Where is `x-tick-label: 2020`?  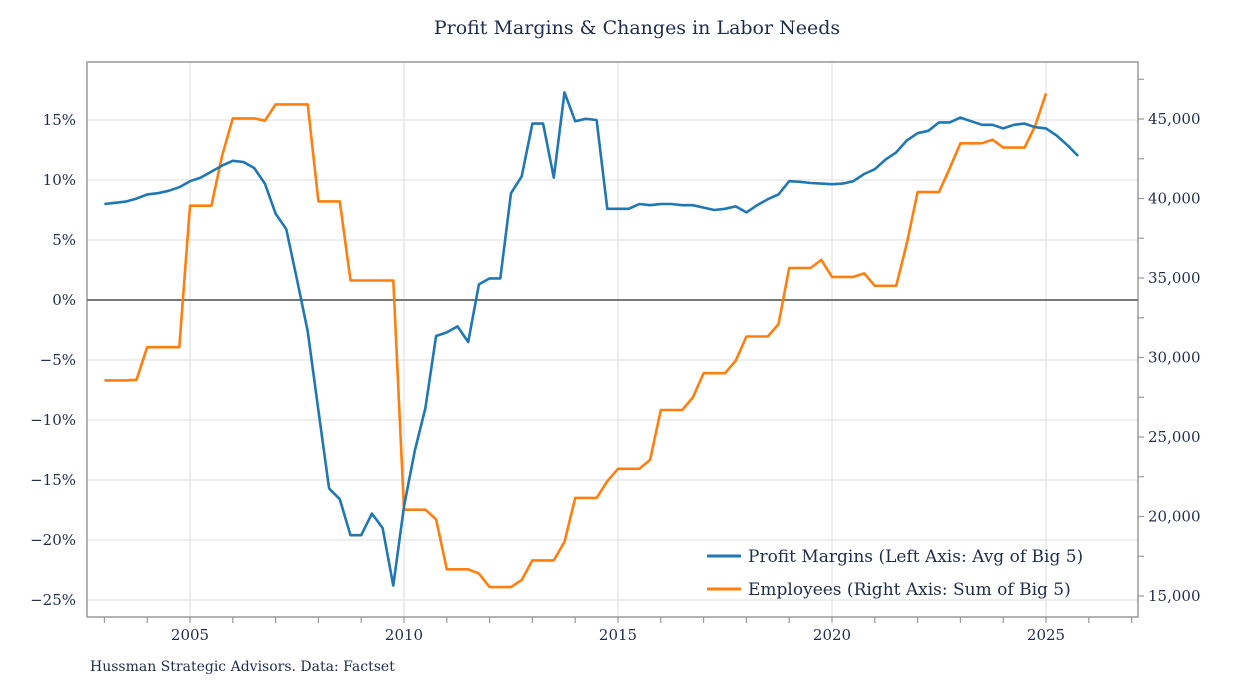 x-tick-label: 2020 is located at coordinates (832, 635).